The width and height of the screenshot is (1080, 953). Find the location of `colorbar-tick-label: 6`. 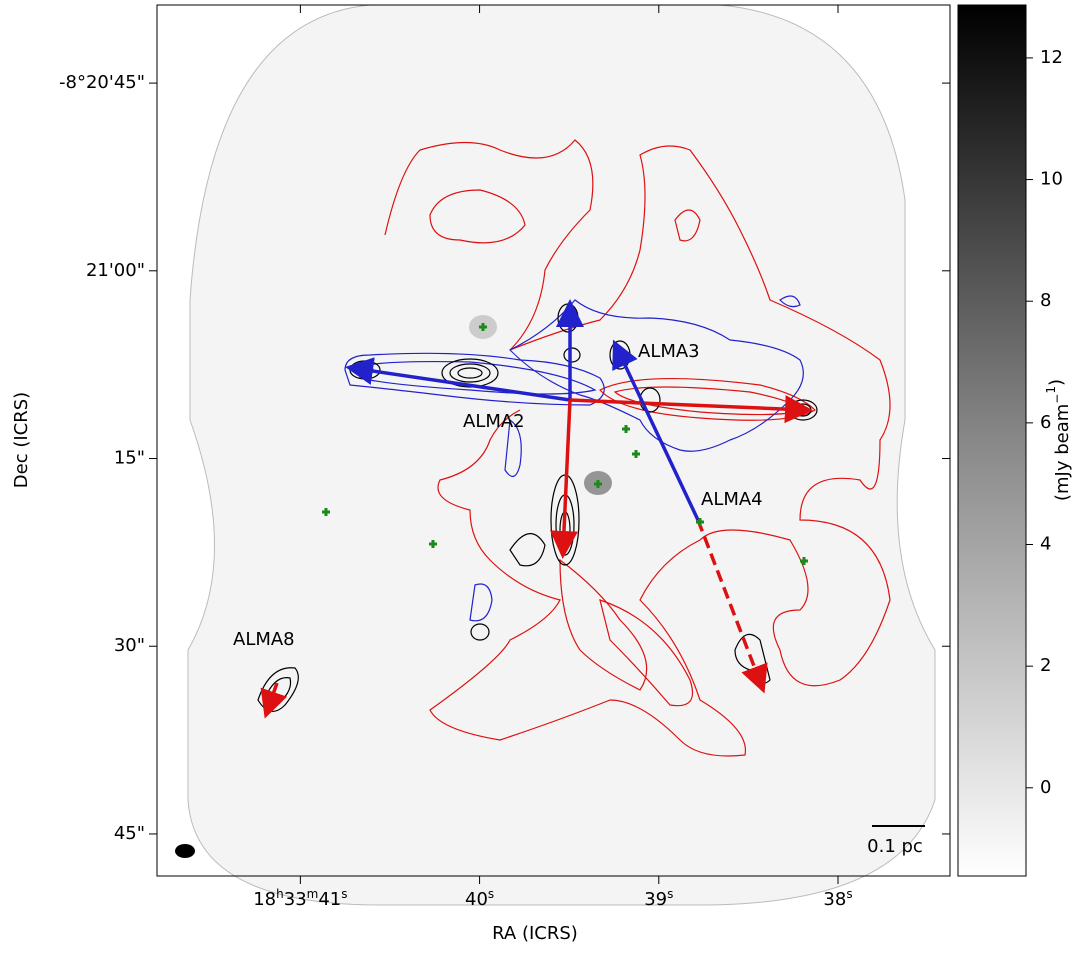

colorbar-tick-label: 6 is located at coordinates (1045, 422).